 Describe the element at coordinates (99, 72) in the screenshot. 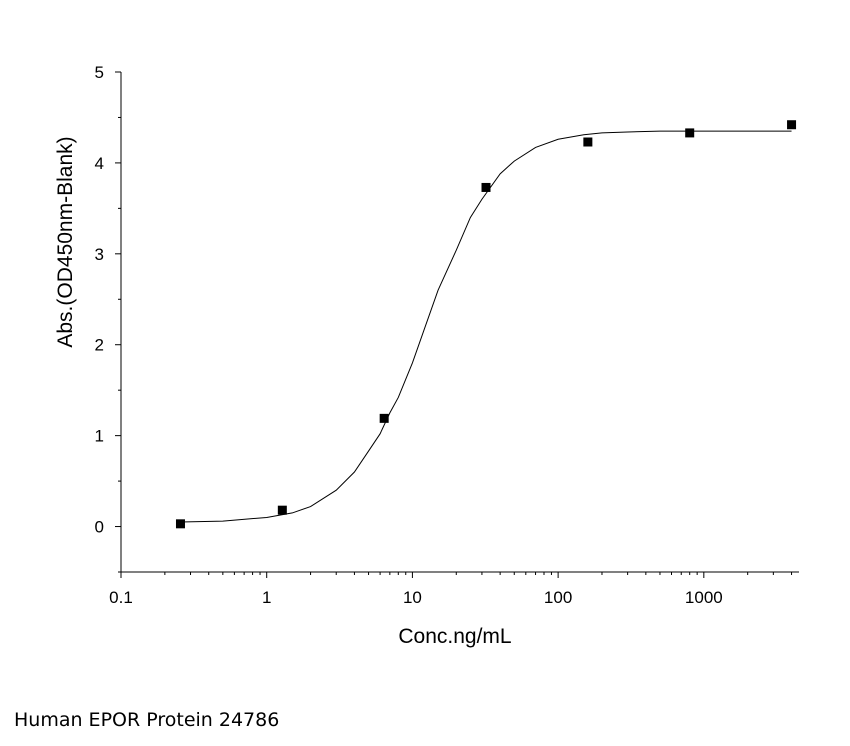

I see `y-tick-label: 5` at that location.